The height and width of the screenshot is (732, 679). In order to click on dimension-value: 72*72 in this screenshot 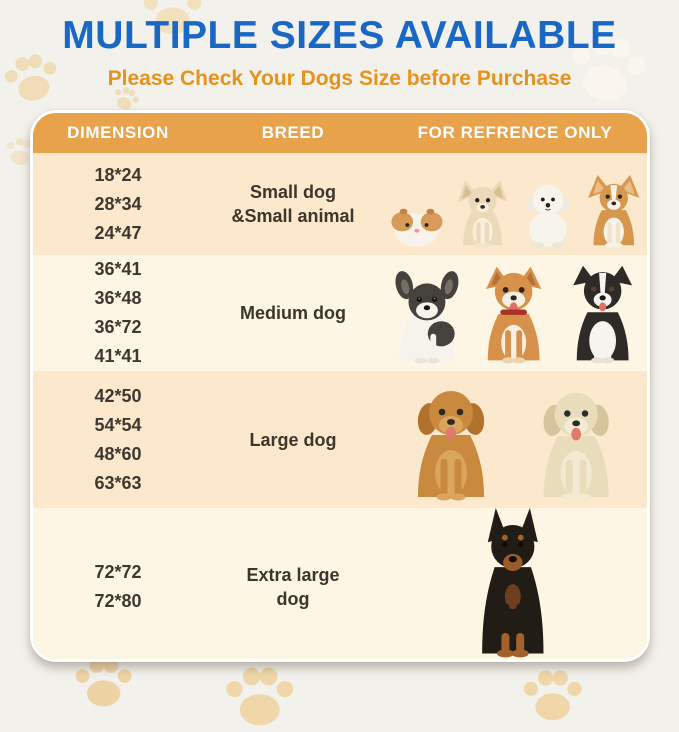, I will do `click(118, 571)`.